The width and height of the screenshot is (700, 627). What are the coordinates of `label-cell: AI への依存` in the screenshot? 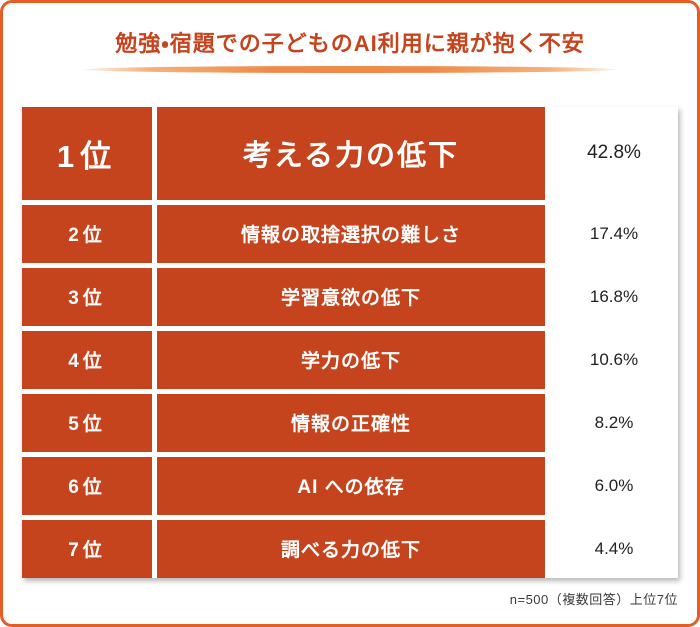 It's located at (351, 485).